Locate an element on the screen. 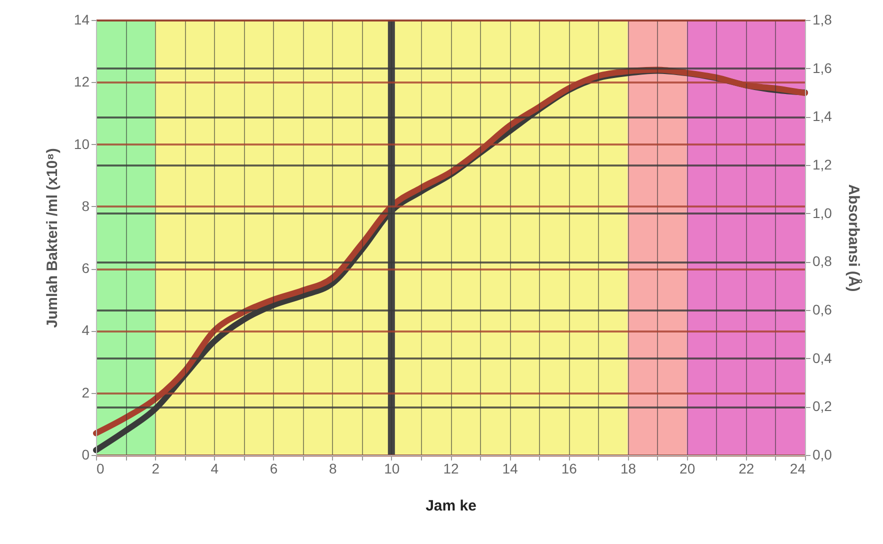  y2-tick-label: 1,0 is located at coordinates (822, 212).